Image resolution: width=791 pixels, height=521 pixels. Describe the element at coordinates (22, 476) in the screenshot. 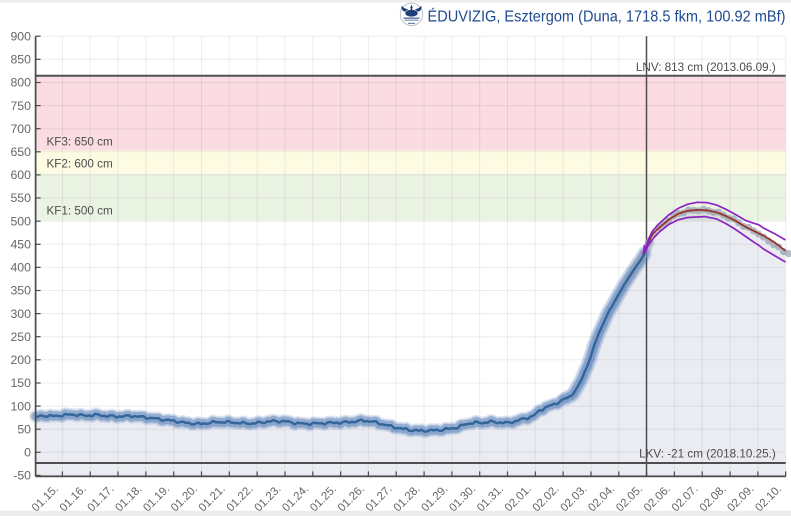

I see `svg-text: -50` at that location.